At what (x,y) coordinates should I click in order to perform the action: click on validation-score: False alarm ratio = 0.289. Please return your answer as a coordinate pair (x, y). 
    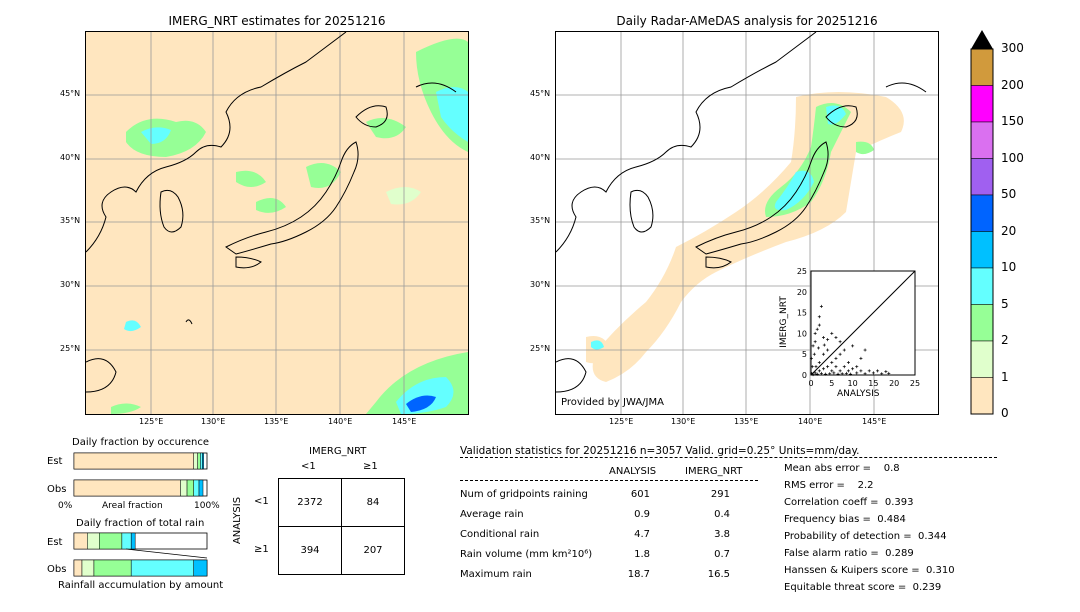
    Looking at the image, I should click on (849, 553).